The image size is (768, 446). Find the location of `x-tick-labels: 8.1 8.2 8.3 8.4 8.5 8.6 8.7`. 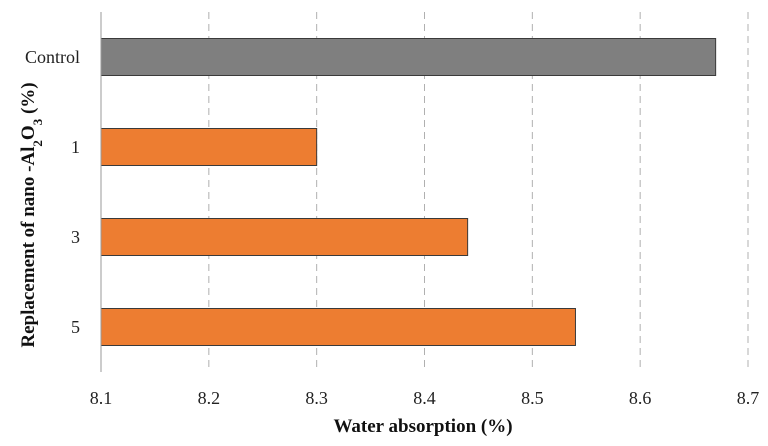

x-tick-labels: 8.1 8.2 8.3 8.4 8.5 8.6 8.7 is located at coordinates (425, 398).